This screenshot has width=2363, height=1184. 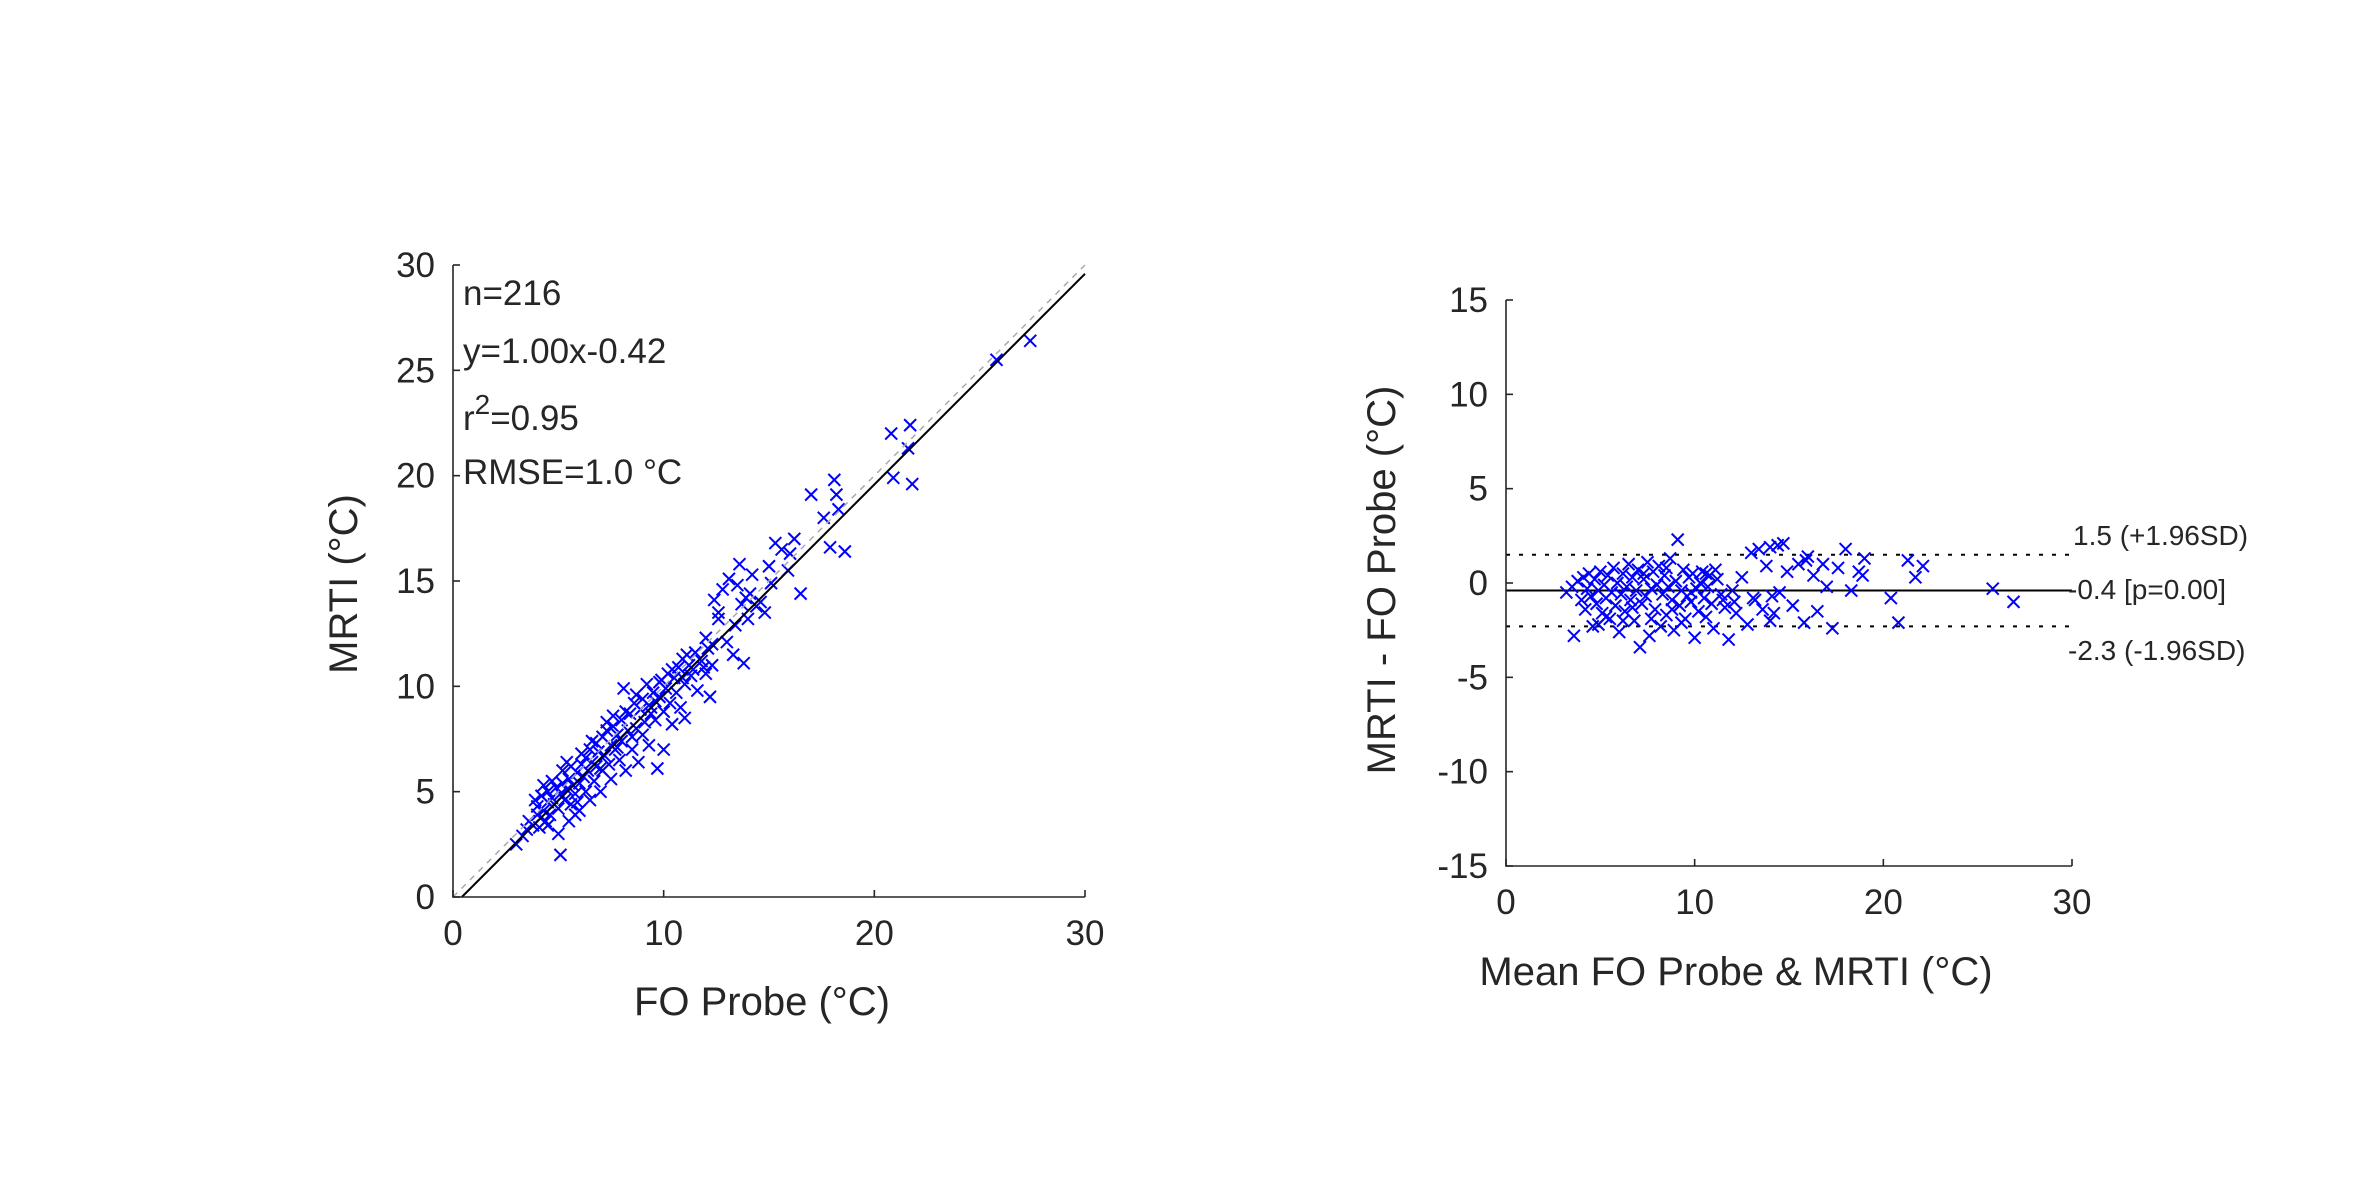 What do you see at coordinates (425, 792) in the screenshot?
I see `y-tick-label: 5` at bounding box center [425, 792].